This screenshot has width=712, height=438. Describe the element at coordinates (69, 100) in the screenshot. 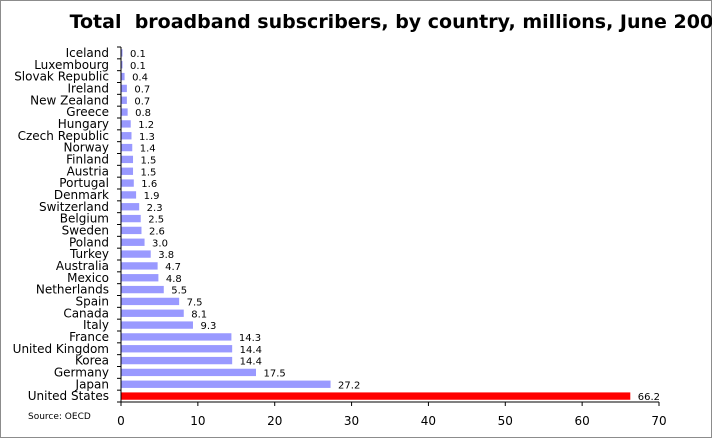

I see `category-label: New Zealand` at that location.